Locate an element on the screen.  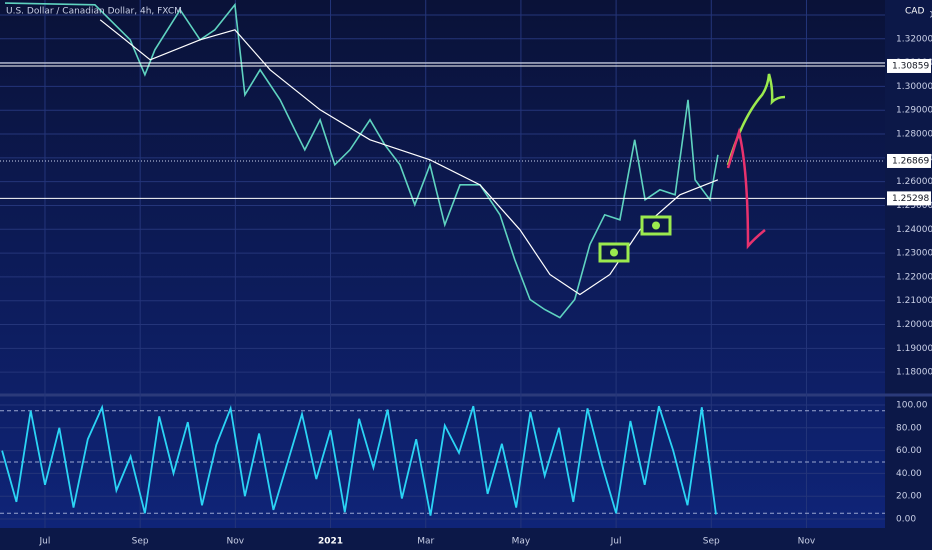
x-tick-label: 2021 is located at coordinates (330, 542).